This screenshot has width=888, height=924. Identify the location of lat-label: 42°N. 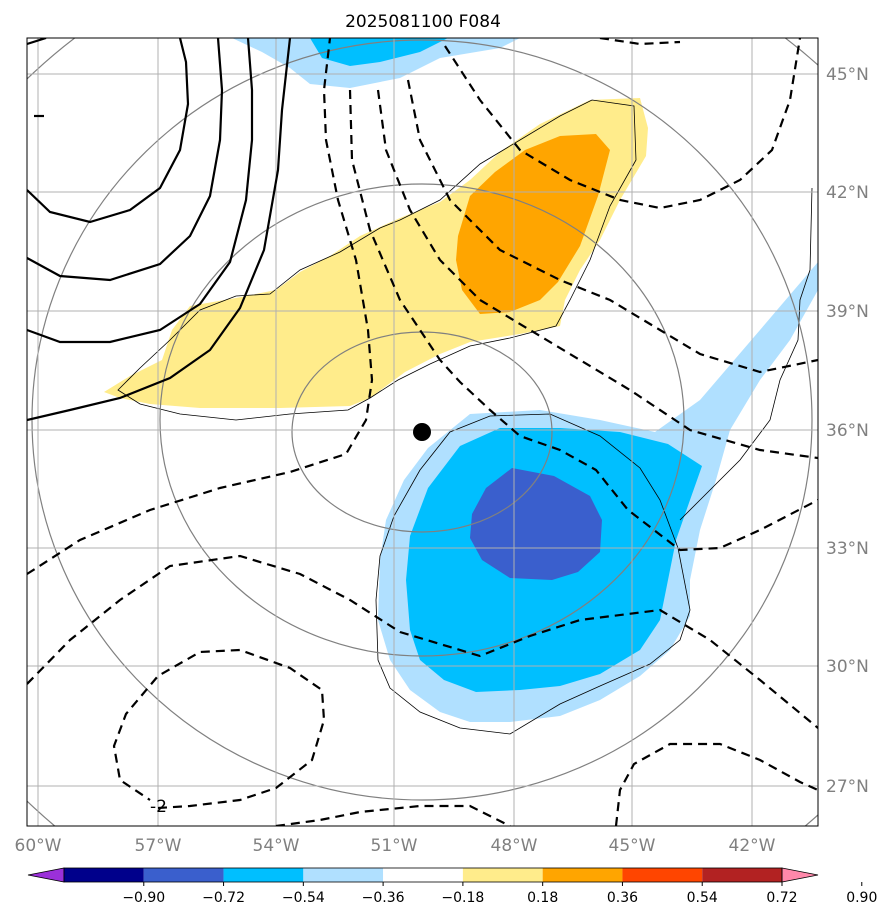
(847, 193).